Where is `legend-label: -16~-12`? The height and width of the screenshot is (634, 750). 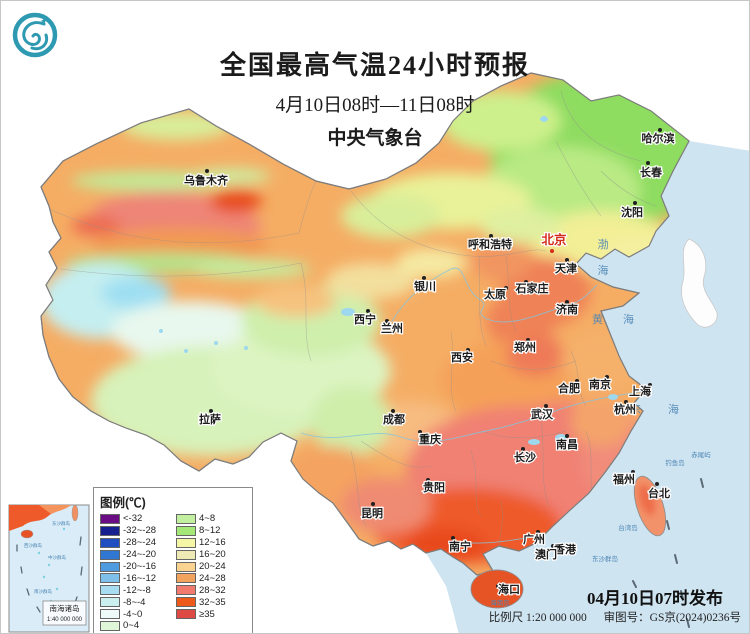 legend-label: -16~-12 is located at coordinates (140, 578).